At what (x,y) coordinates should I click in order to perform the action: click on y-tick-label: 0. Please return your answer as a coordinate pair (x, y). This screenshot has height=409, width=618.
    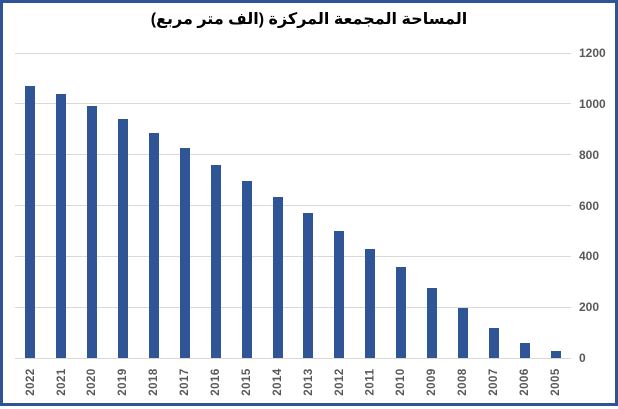
    Looking at the image, I should click on (582, 358).